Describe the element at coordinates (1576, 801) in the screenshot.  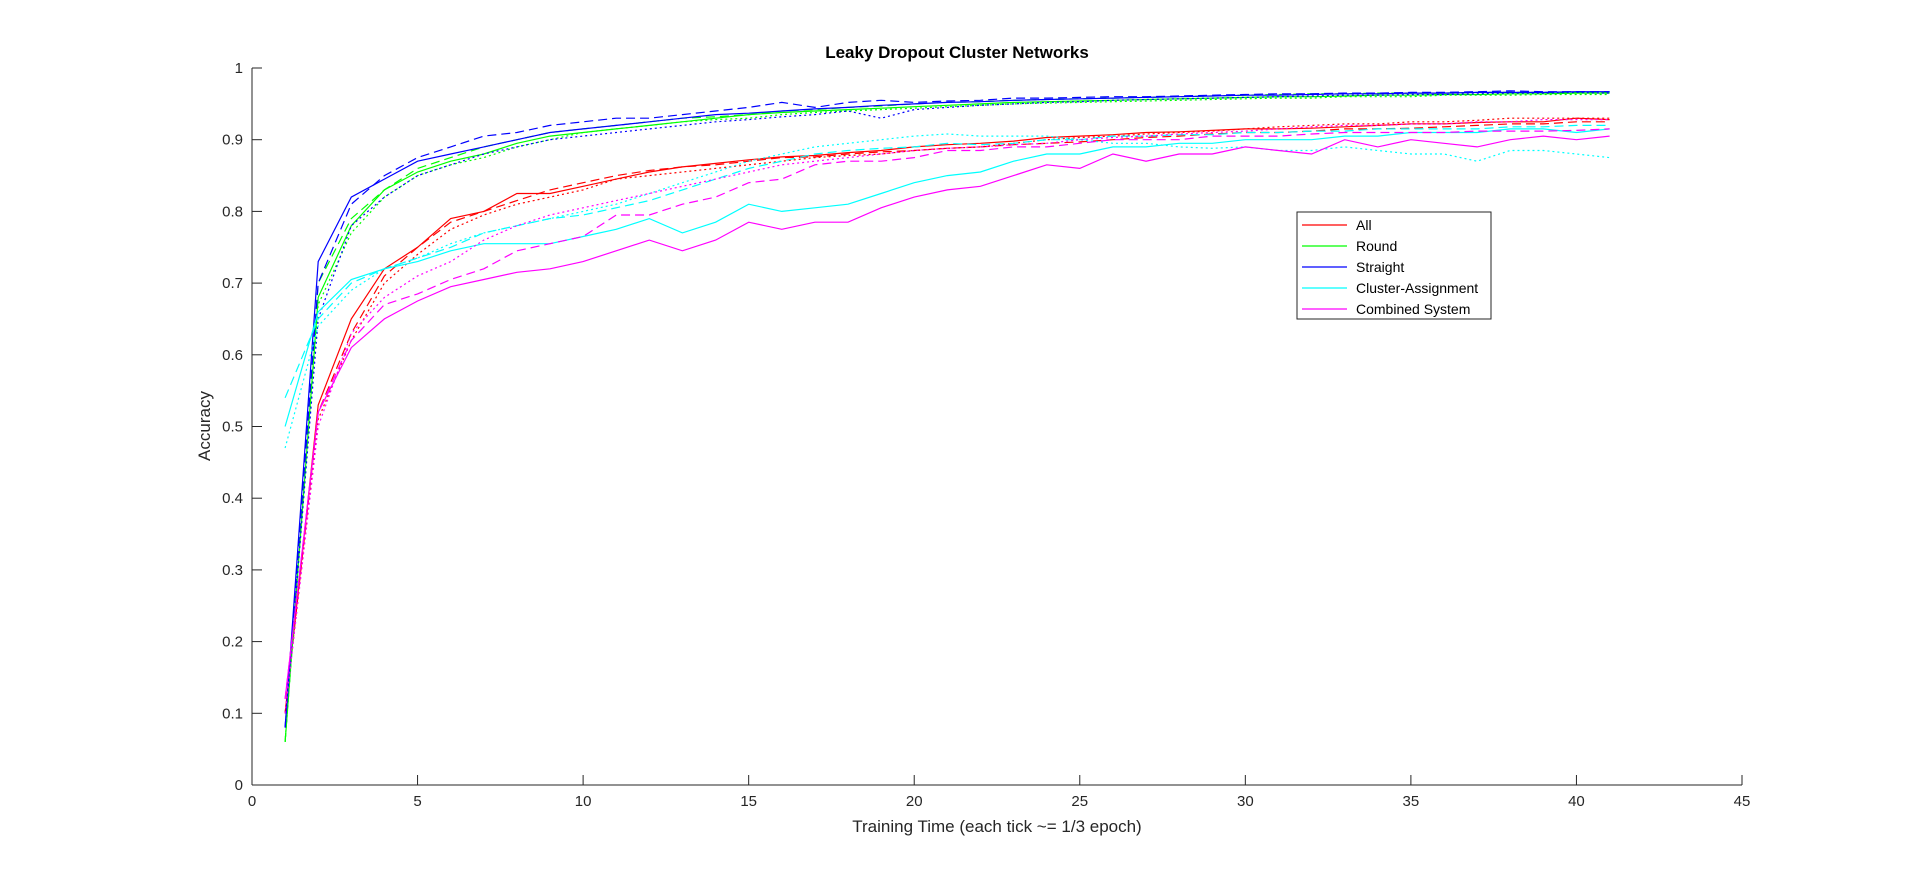
I see `x-tick-label: 40` at that location.